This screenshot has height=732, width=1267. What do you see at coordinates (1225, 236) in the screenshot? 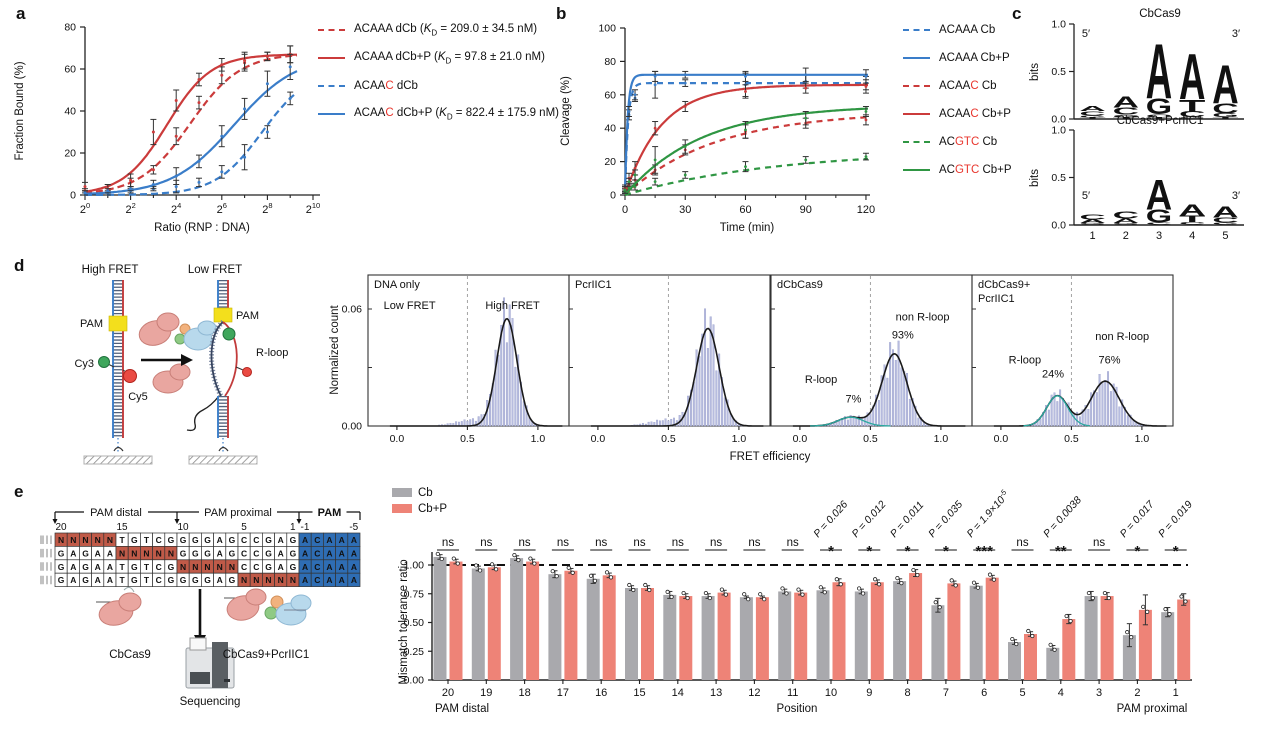
I see `svg-text: 5` at bounding box center [1225, 236].